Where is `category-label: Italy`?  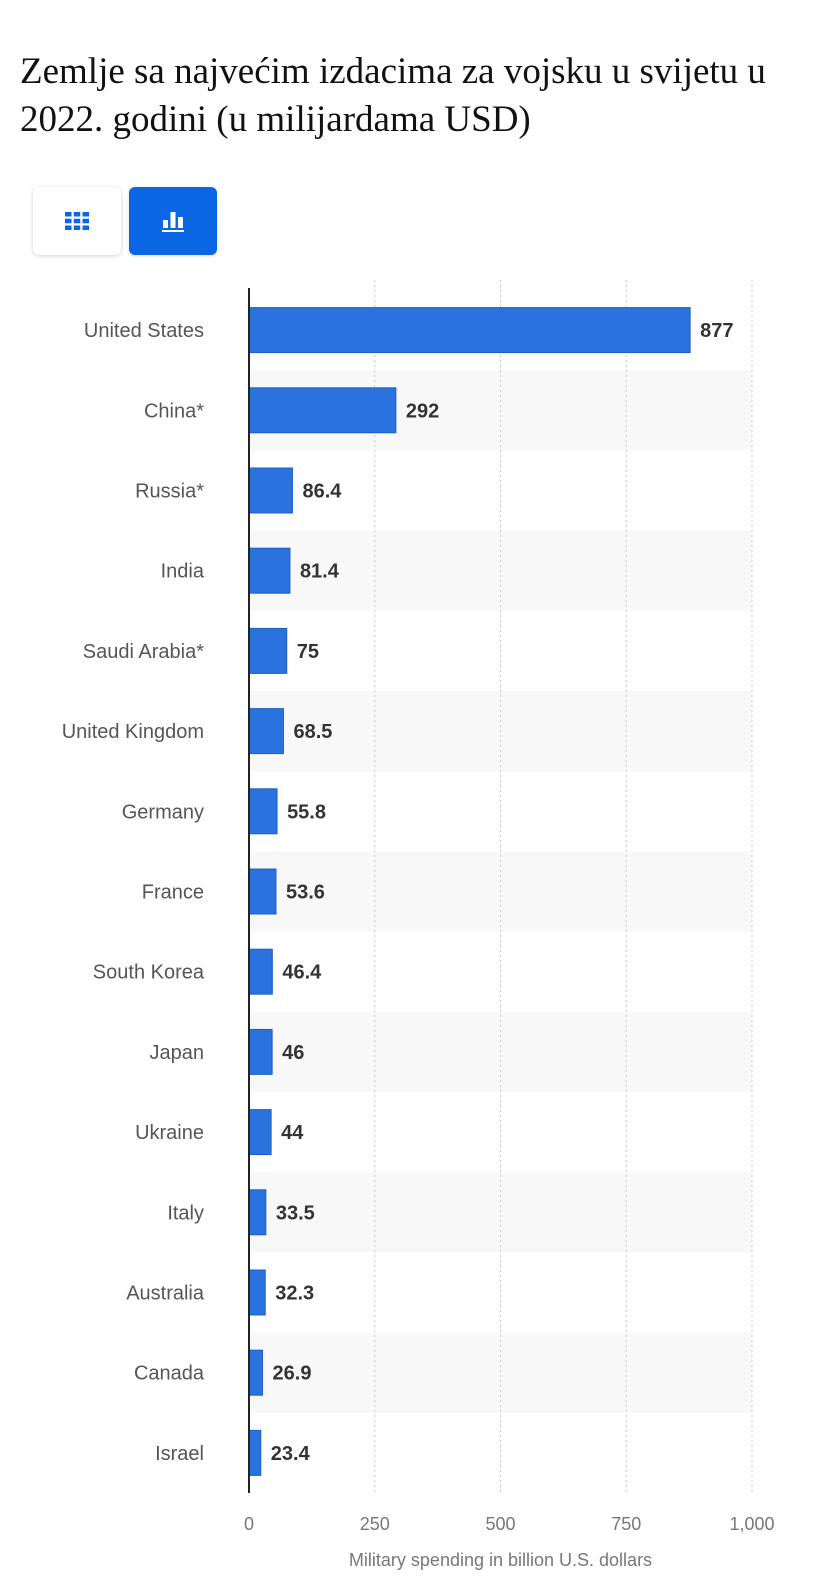 category-label: Italy is located at coordinates (185, 1213).